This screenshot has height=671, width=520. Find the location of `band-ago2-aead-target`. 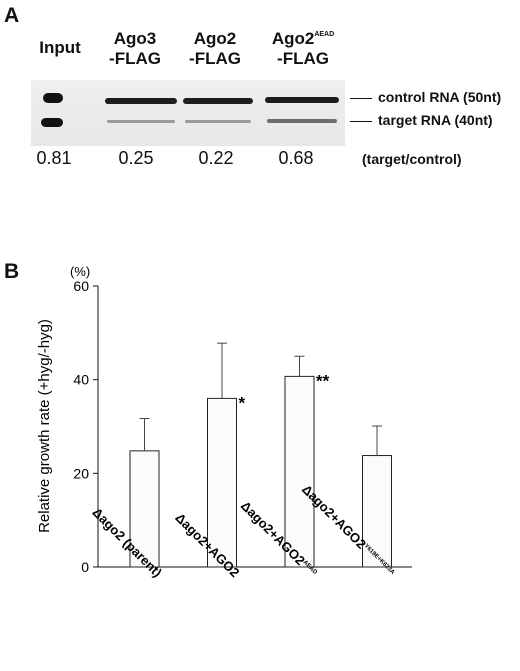

band-ago2-aead-target is located at coordinates (302, 121).